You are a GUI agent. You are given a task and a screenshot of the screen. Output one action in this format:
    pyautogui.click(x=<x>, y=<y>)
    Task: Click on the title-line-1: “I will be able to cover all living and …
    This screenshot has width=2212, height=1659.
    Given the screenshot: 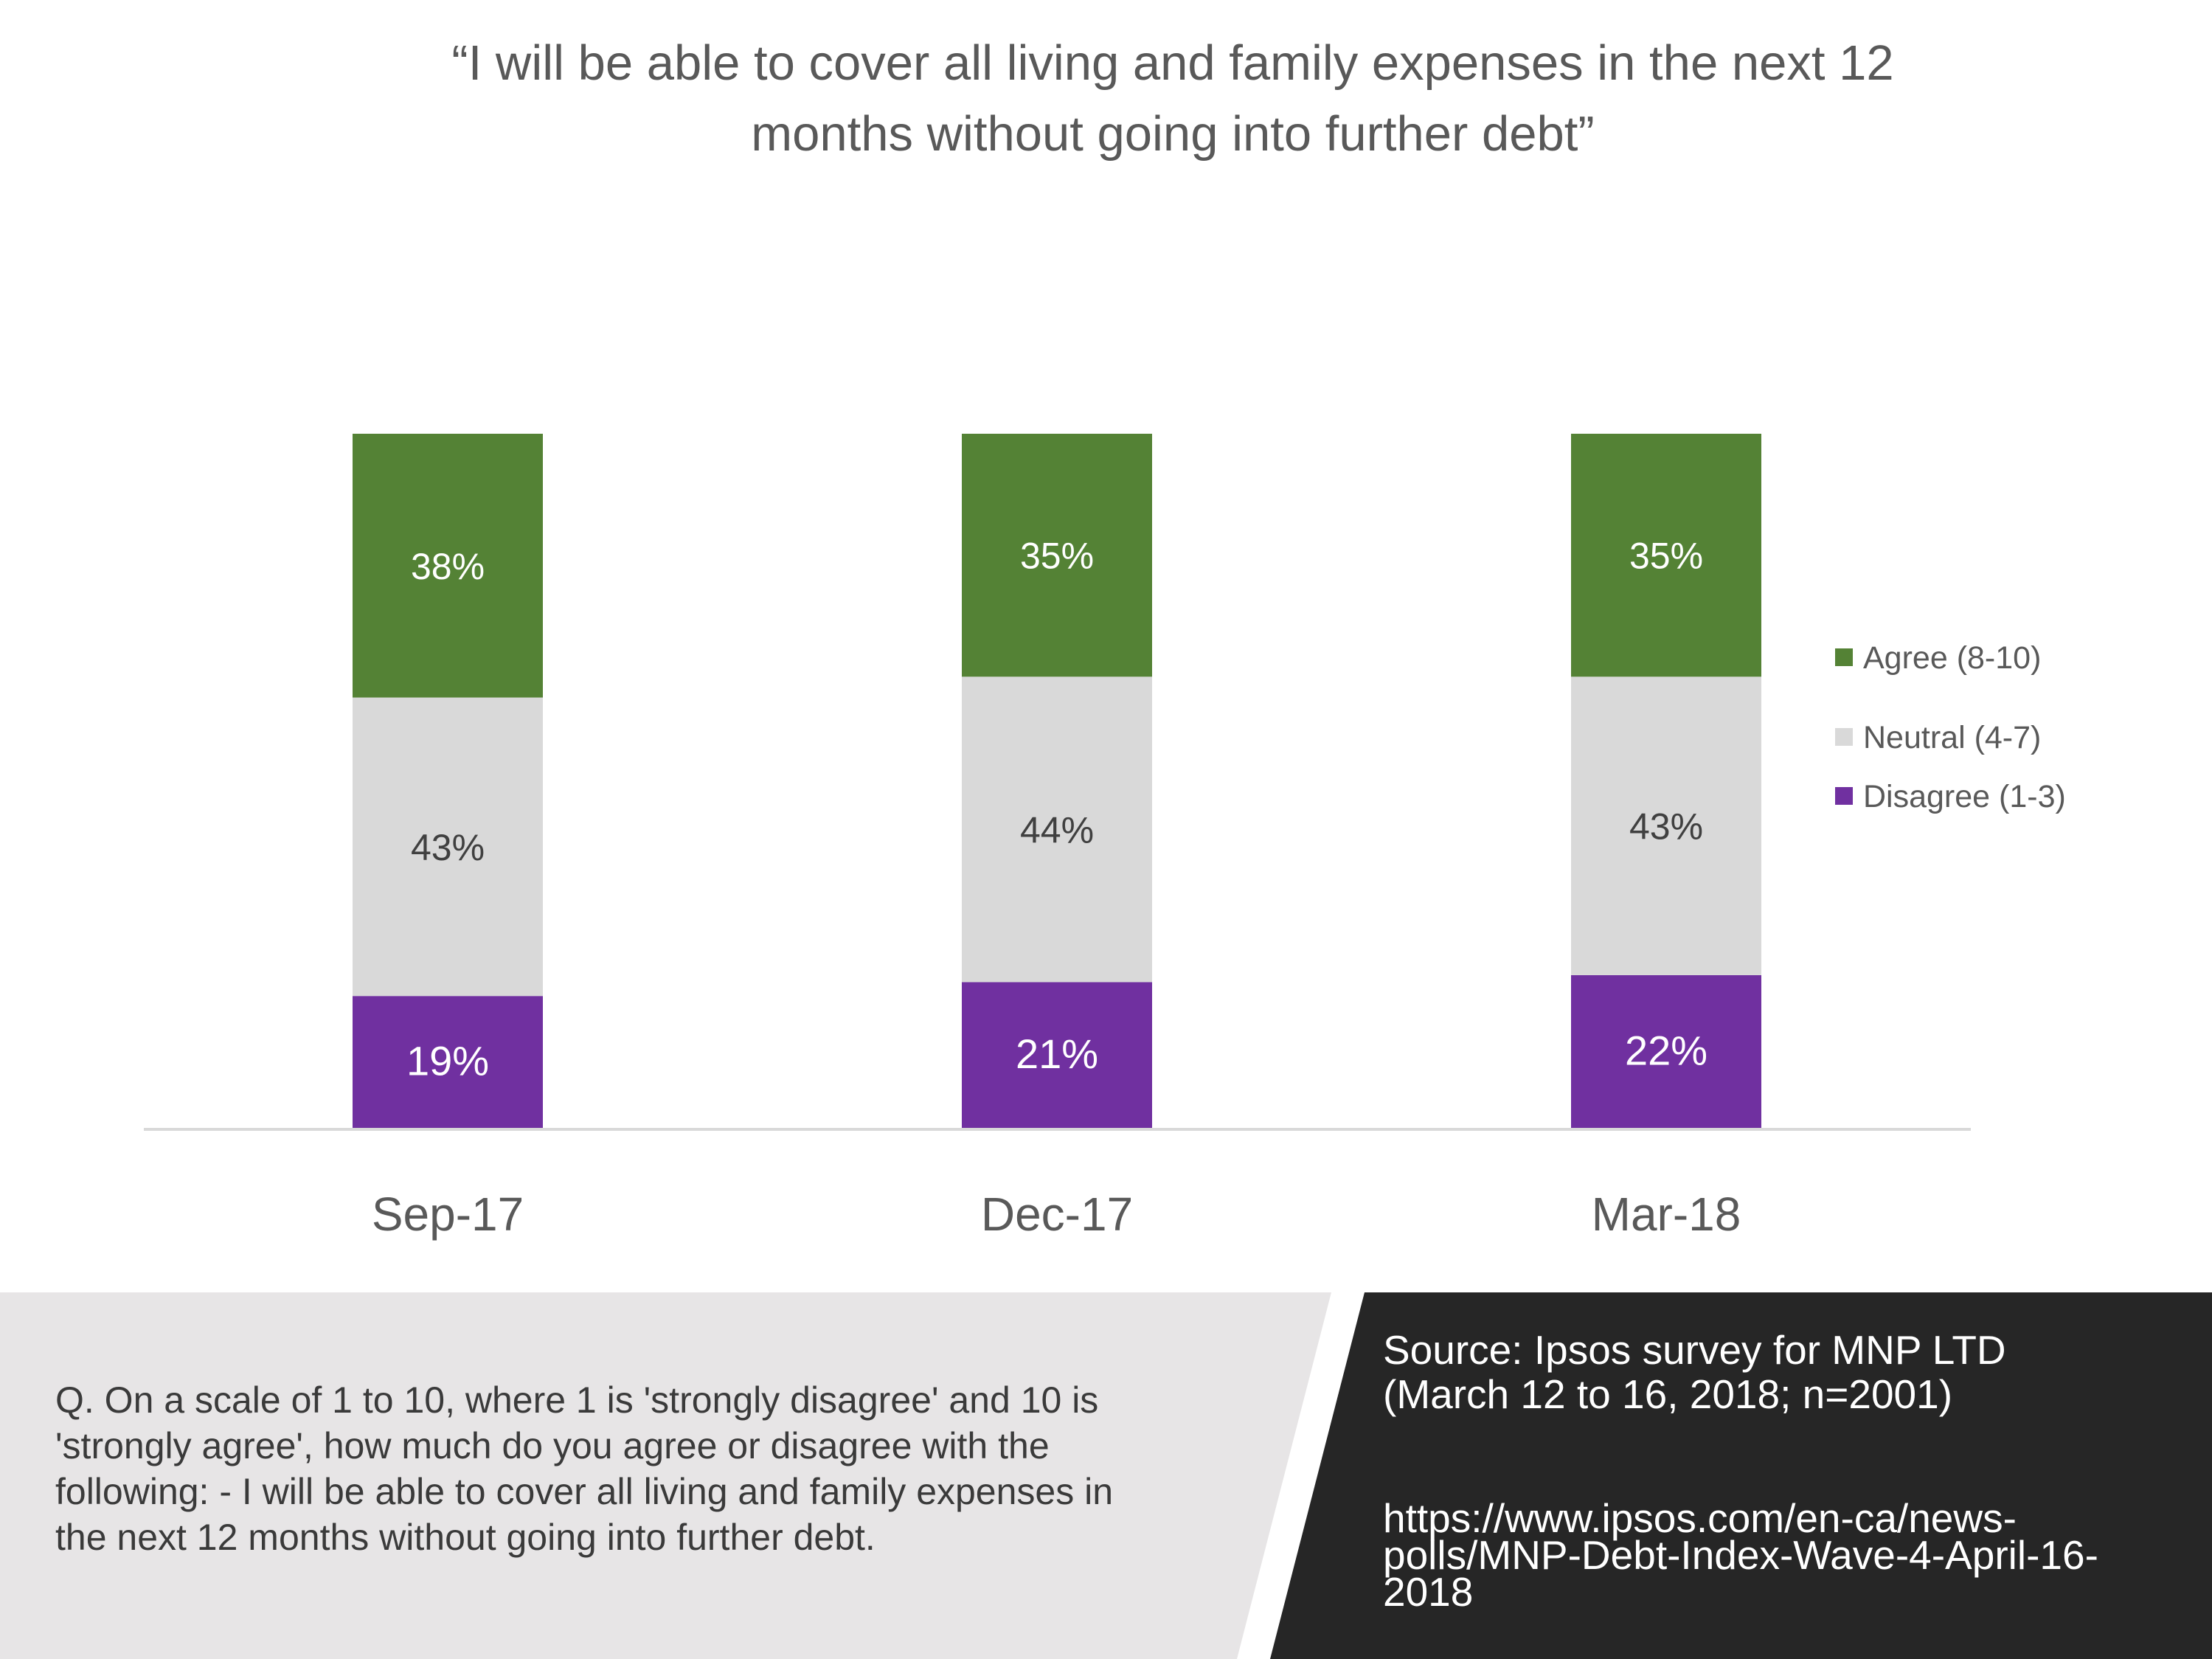 What is the action you would take?
    pyautogui.click(x=1173, y=63)
    